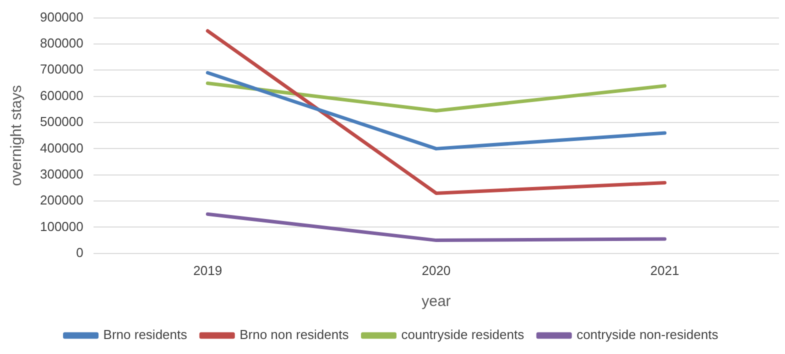 Image resolution: width=785 pixels, height=354 pixels. Describe the element at coordinates (80, 252) in the screenshot. I see `y-tick-label: 0` at that location.